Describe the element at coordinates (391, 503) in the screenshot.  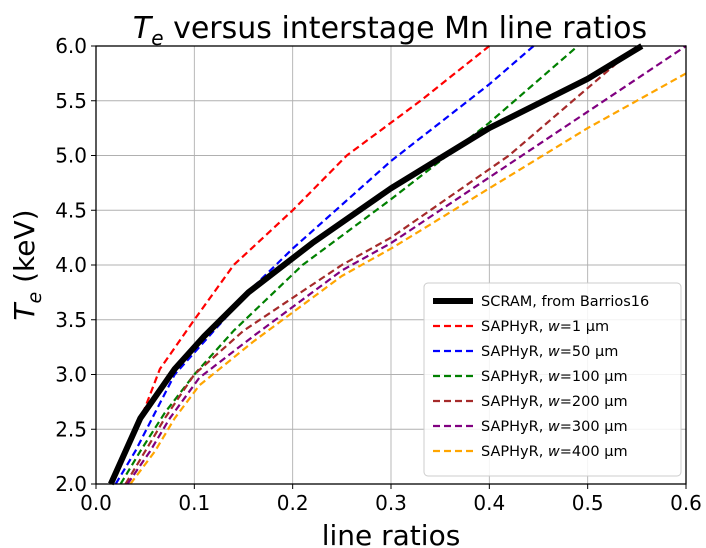
I see `x-tick-label: 0.3` at that location.